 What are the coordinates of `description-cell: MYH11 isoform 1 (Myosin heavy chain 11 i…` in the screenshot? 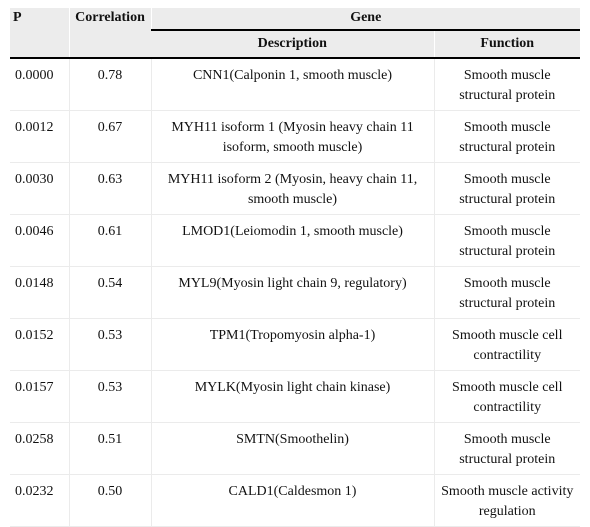 It's located at (292, 136).